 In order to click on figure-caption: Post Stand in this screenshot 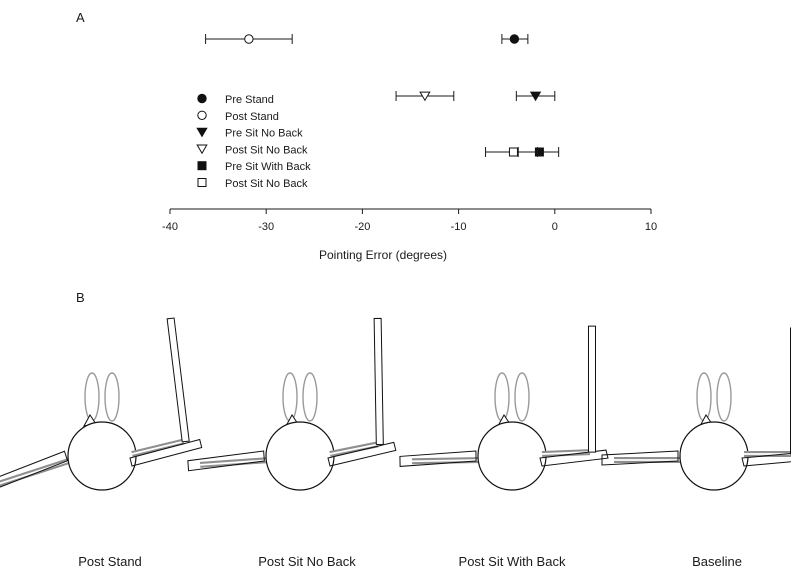, I will do `click(110, 561)`.